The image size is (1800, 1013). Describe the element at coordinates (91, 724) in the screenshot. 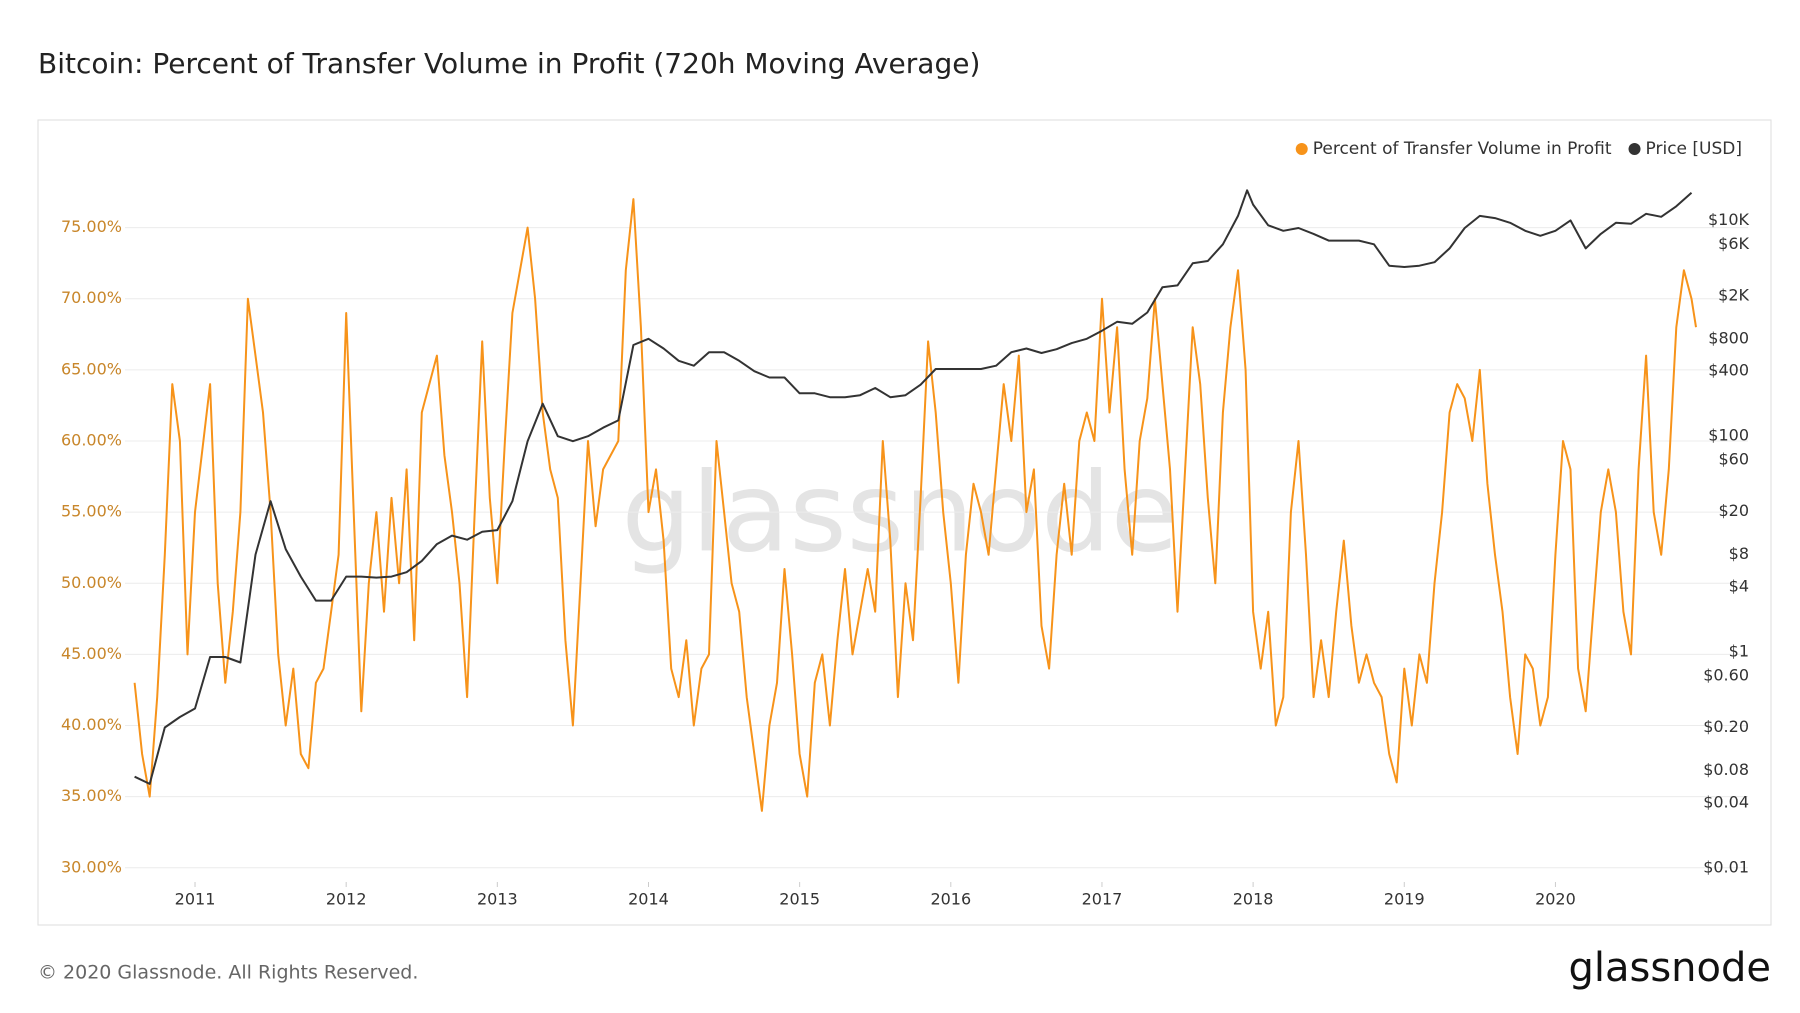

I see `y-tick-label: 40.00%` at that location.